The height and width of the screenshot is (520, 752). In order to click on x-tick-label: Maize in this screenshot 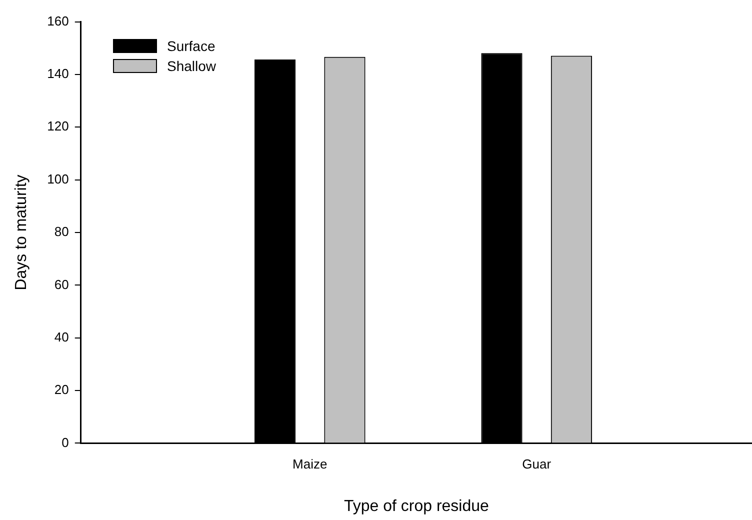, I will do `click(310, 464)`.